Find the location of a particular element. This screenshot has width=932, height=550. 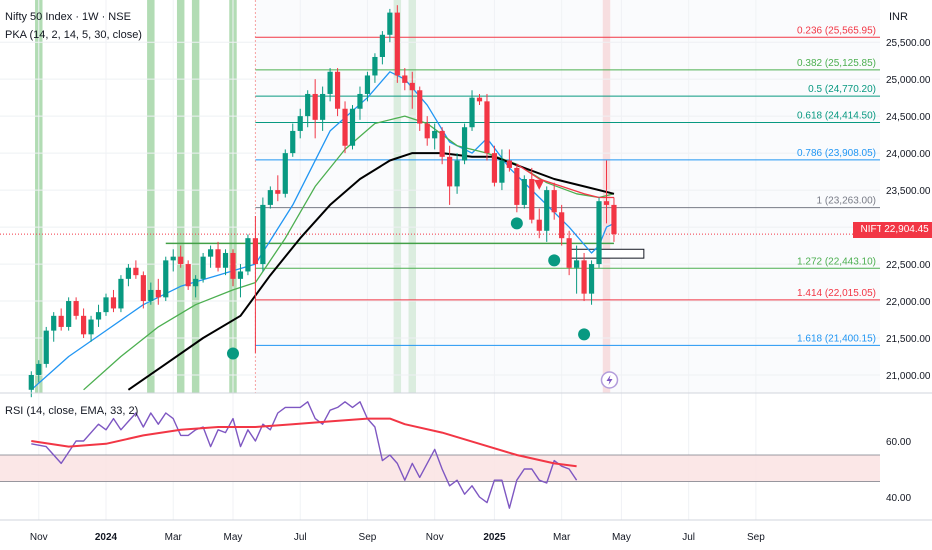

rsi-band is located at coordinates (440, 468).